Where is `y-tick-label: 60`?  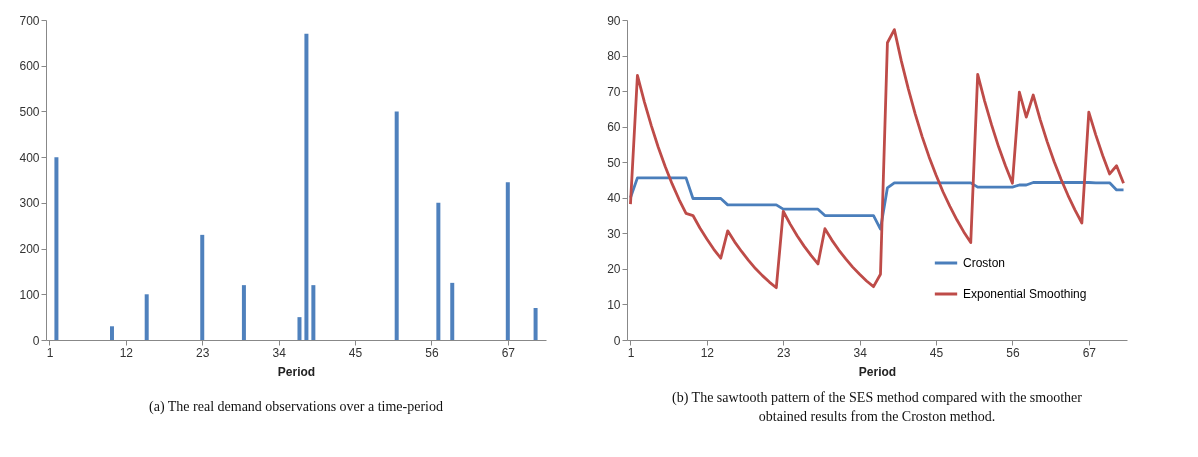
y-tick-label: 60 is located at coordinates (614, 127).